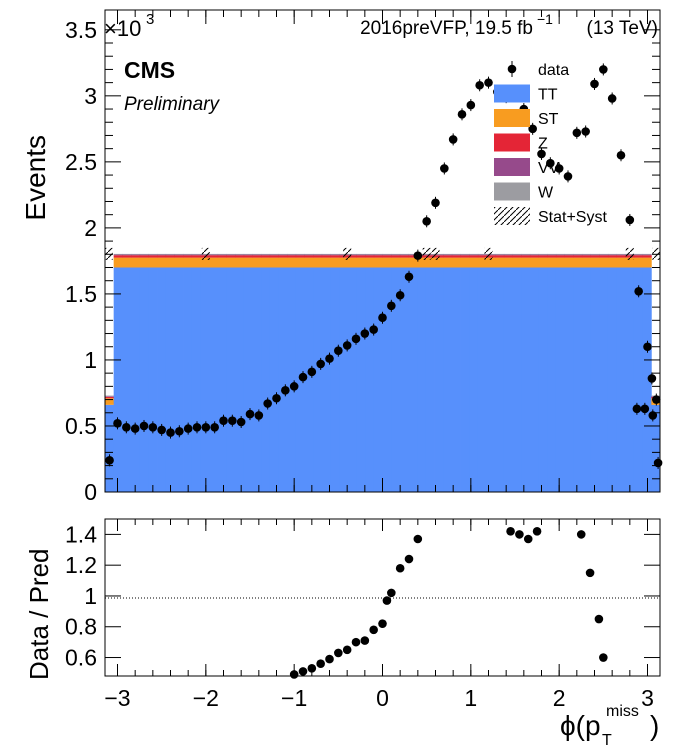 The width and height of the screenshot is (696, 750). Describe the element at coordinates (512, 216) in the screenshot. I see `legend-swatch-hatch` at that location.